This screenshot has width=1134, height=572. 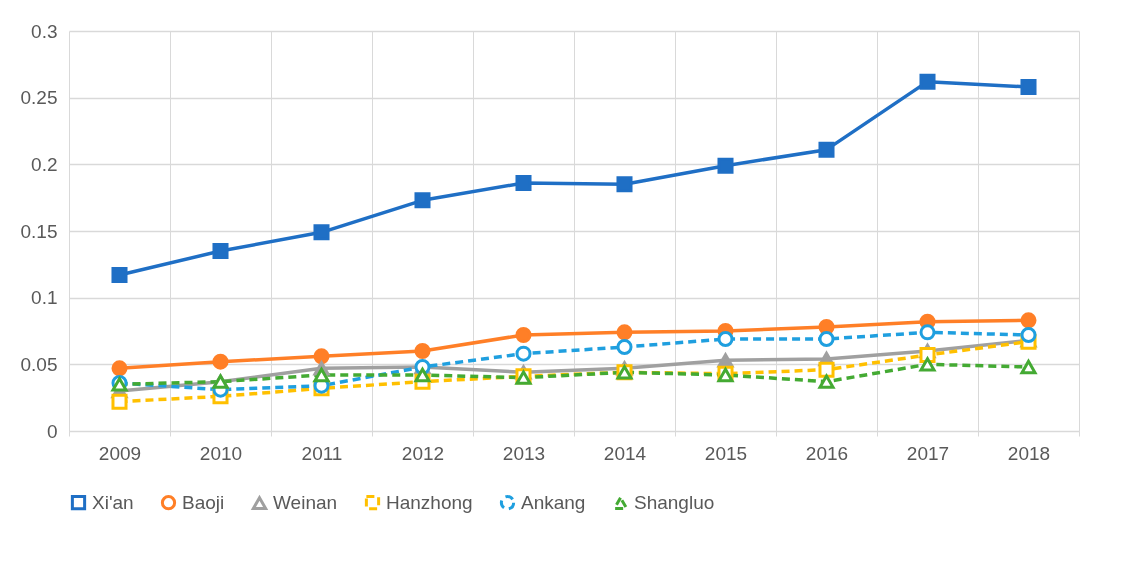 I want to click on legend-label: Ankang, so click(x=553, y=502).